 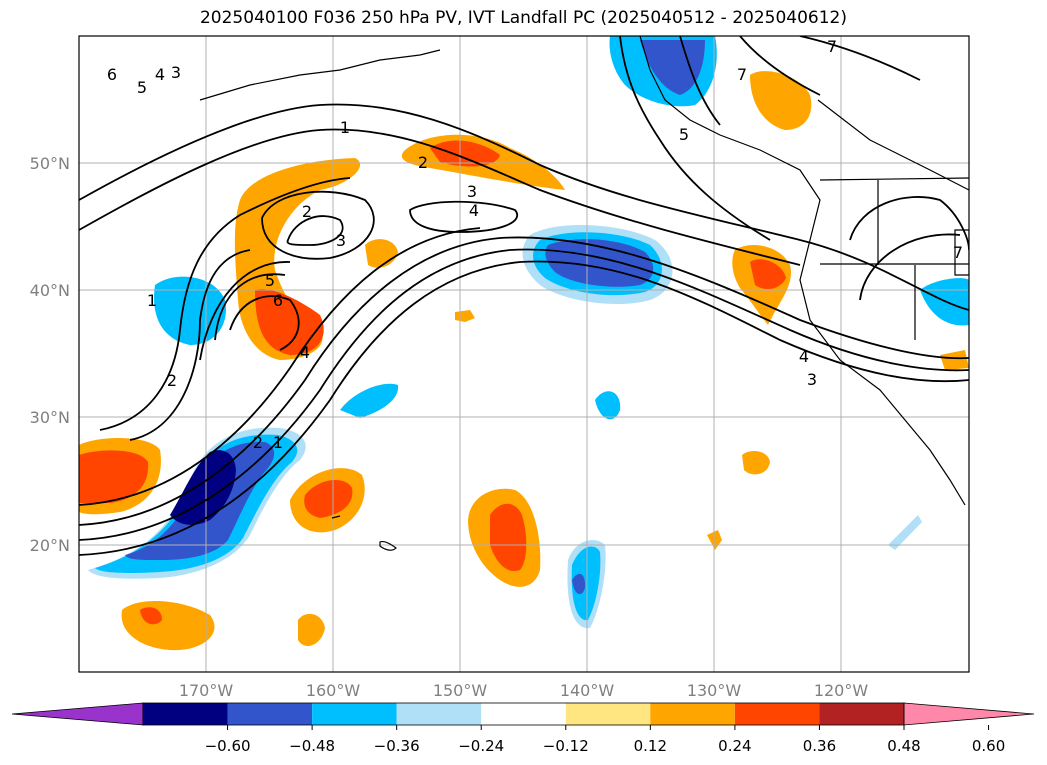 I want to click on lon-label: 140°W, so click(x=587, y=690).